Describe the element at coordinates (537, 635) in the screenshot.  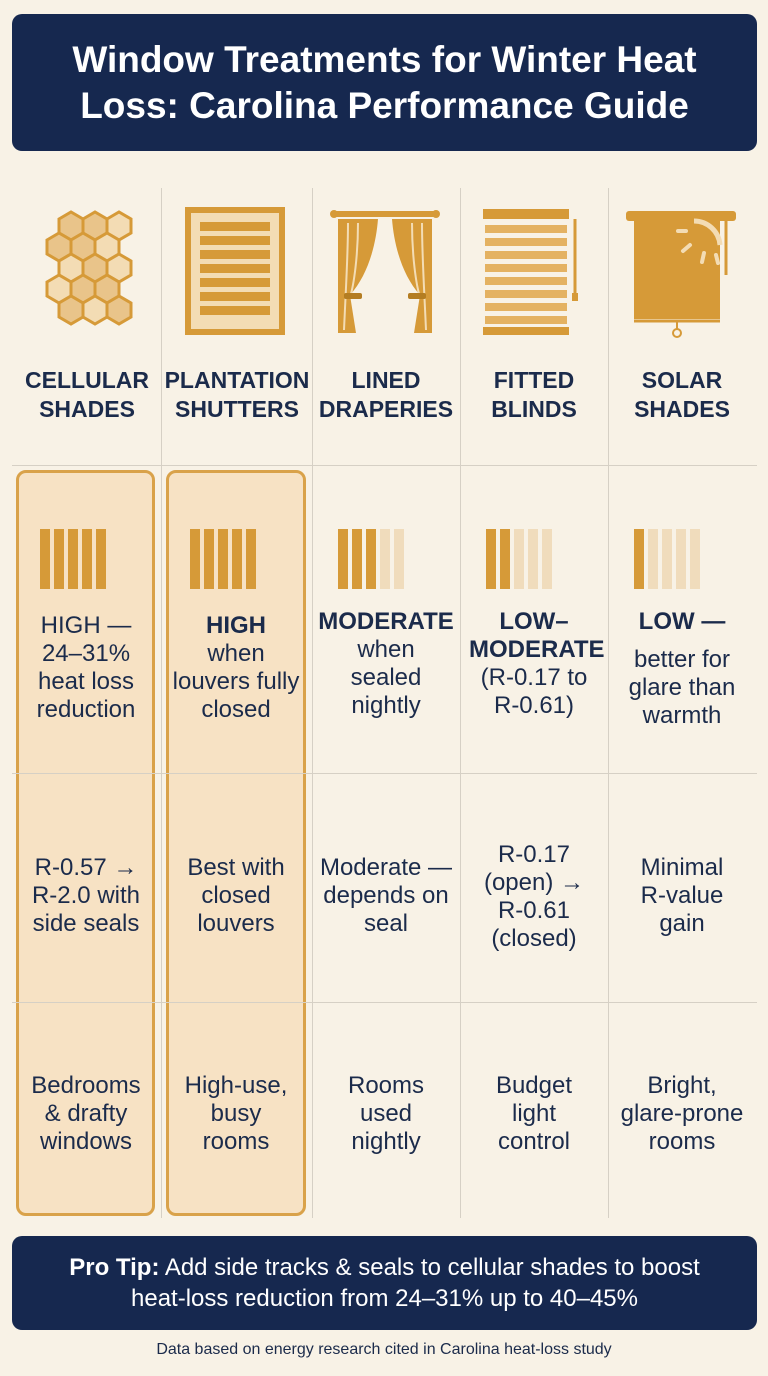
I see `effectiveness-head: LOW– MODERATE` at that location.